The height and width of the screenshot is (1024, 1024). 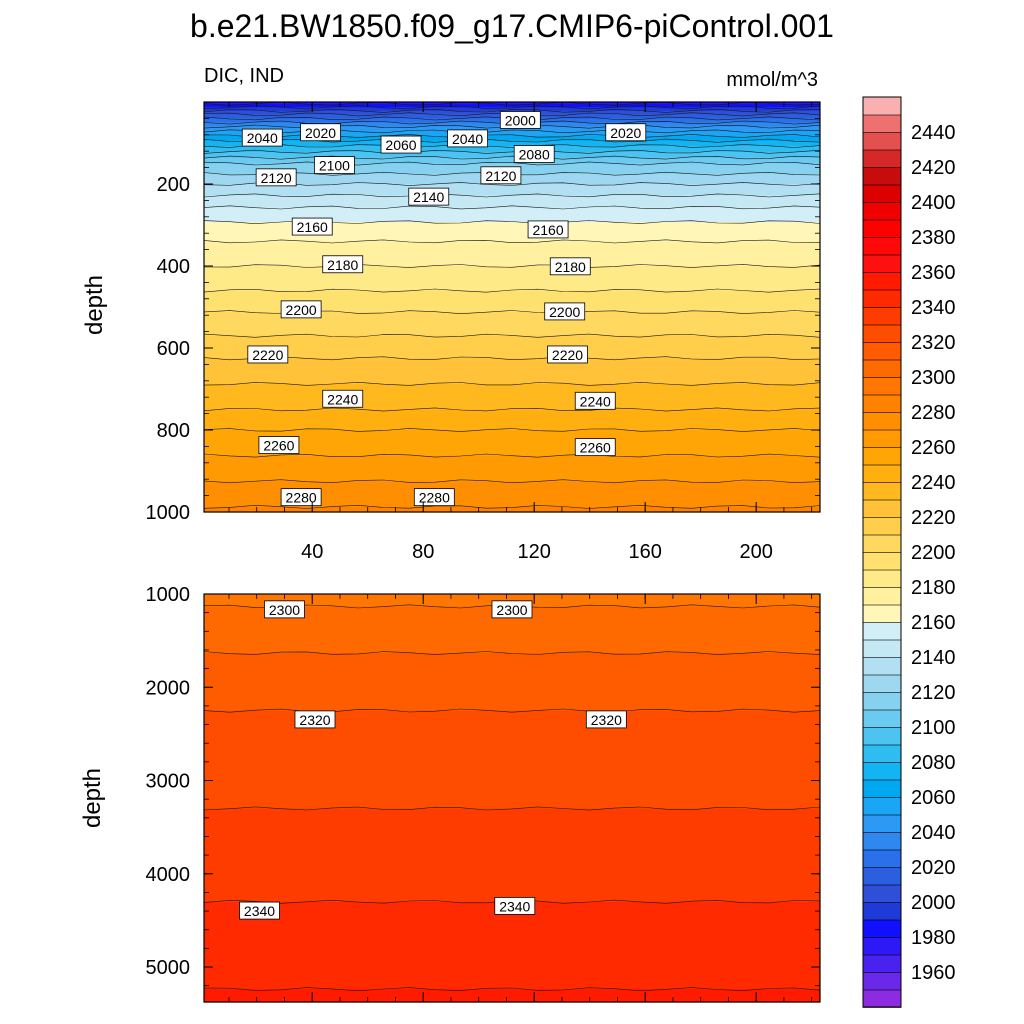 I want to click on contour-label-text: 2160, so click(x=547, y=230).